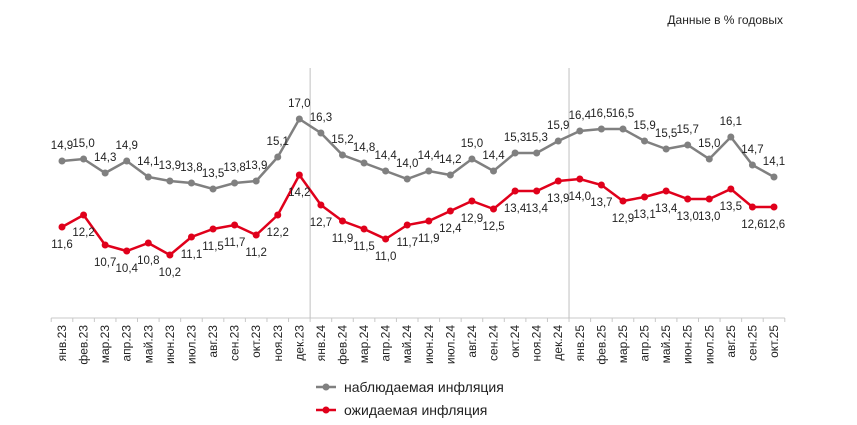  What do you see at coordinates (601, 345) in the screenshot?
I see `x-tick-label: фев.25` at bounding box center [601, 345].